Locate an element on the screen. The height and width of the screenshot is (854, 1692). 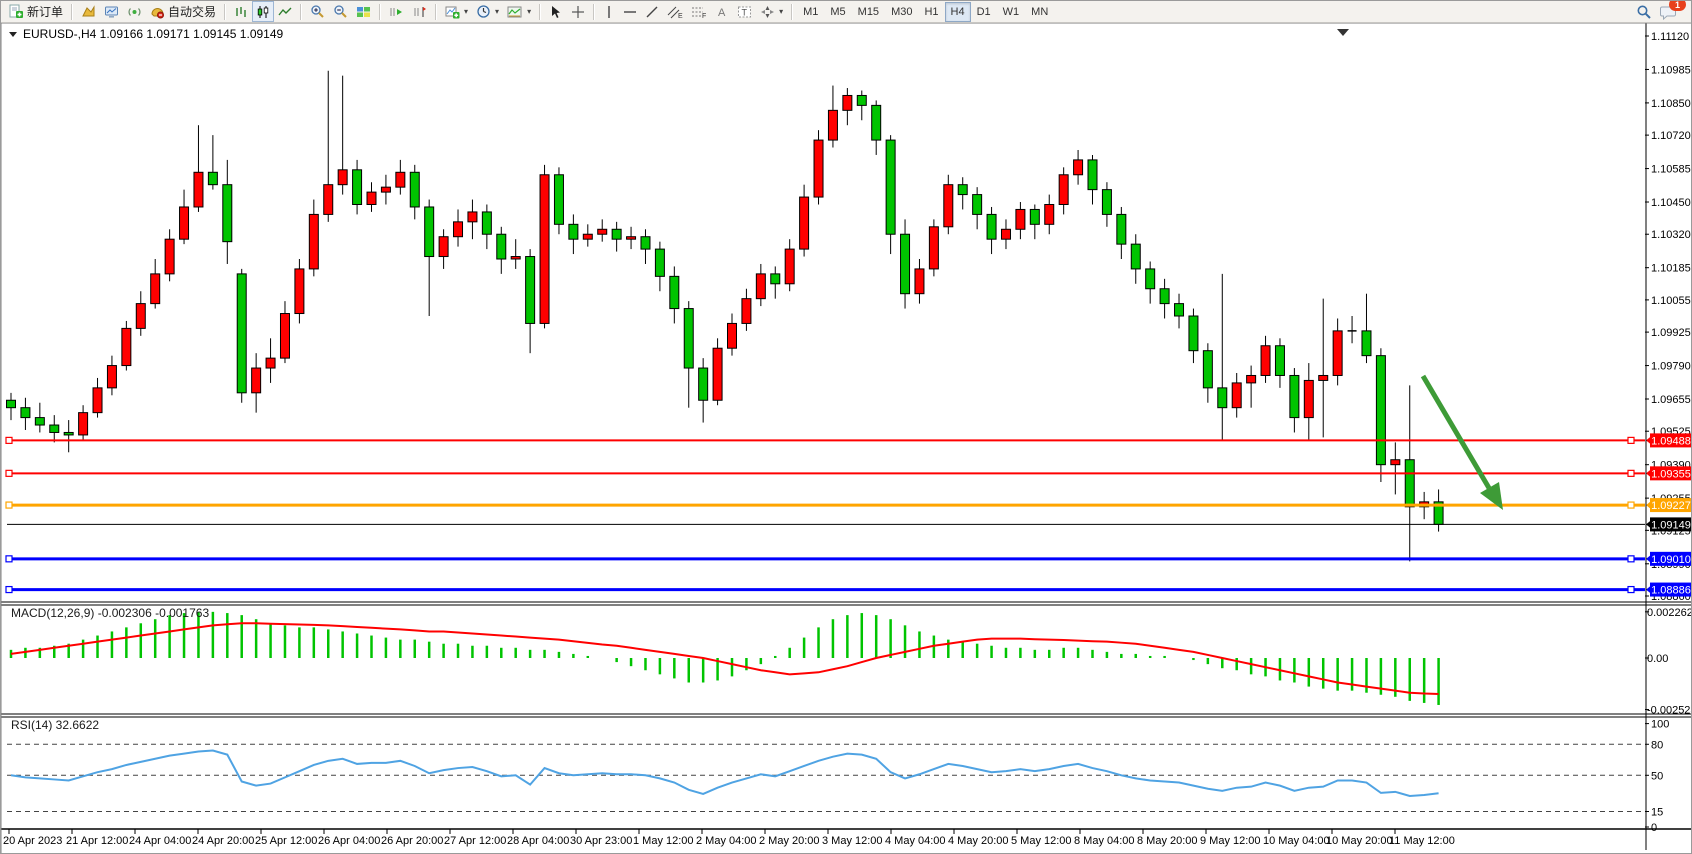
symbol-dropdown-icon is located at coordinates (13, 34).